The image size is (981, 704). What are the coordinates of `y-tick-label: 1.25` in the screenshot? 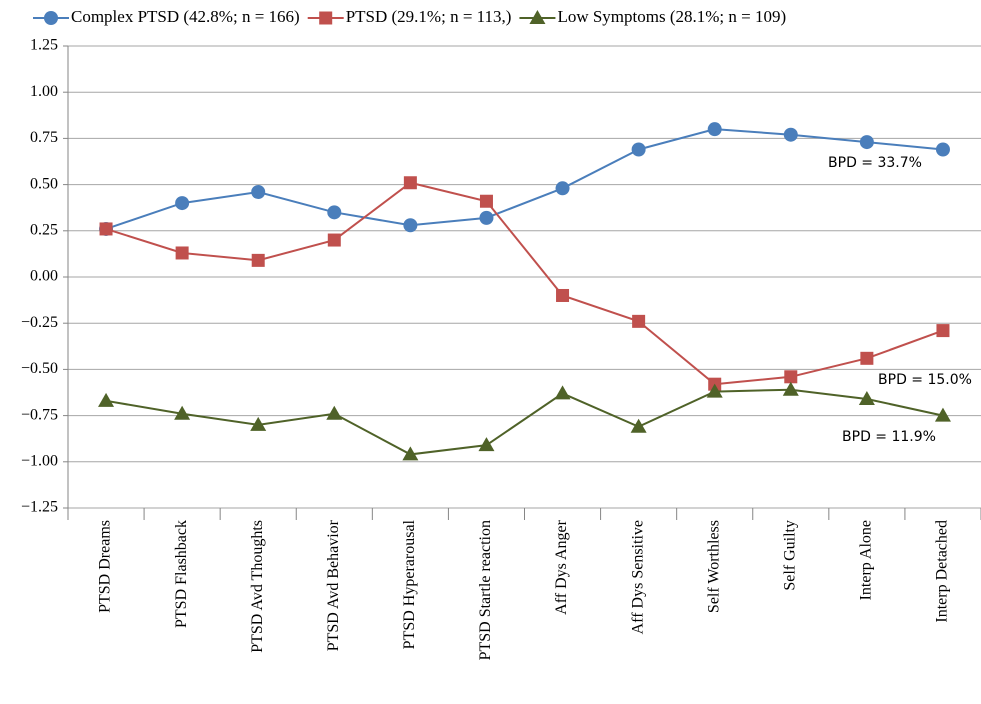 It's located at (44, 45).